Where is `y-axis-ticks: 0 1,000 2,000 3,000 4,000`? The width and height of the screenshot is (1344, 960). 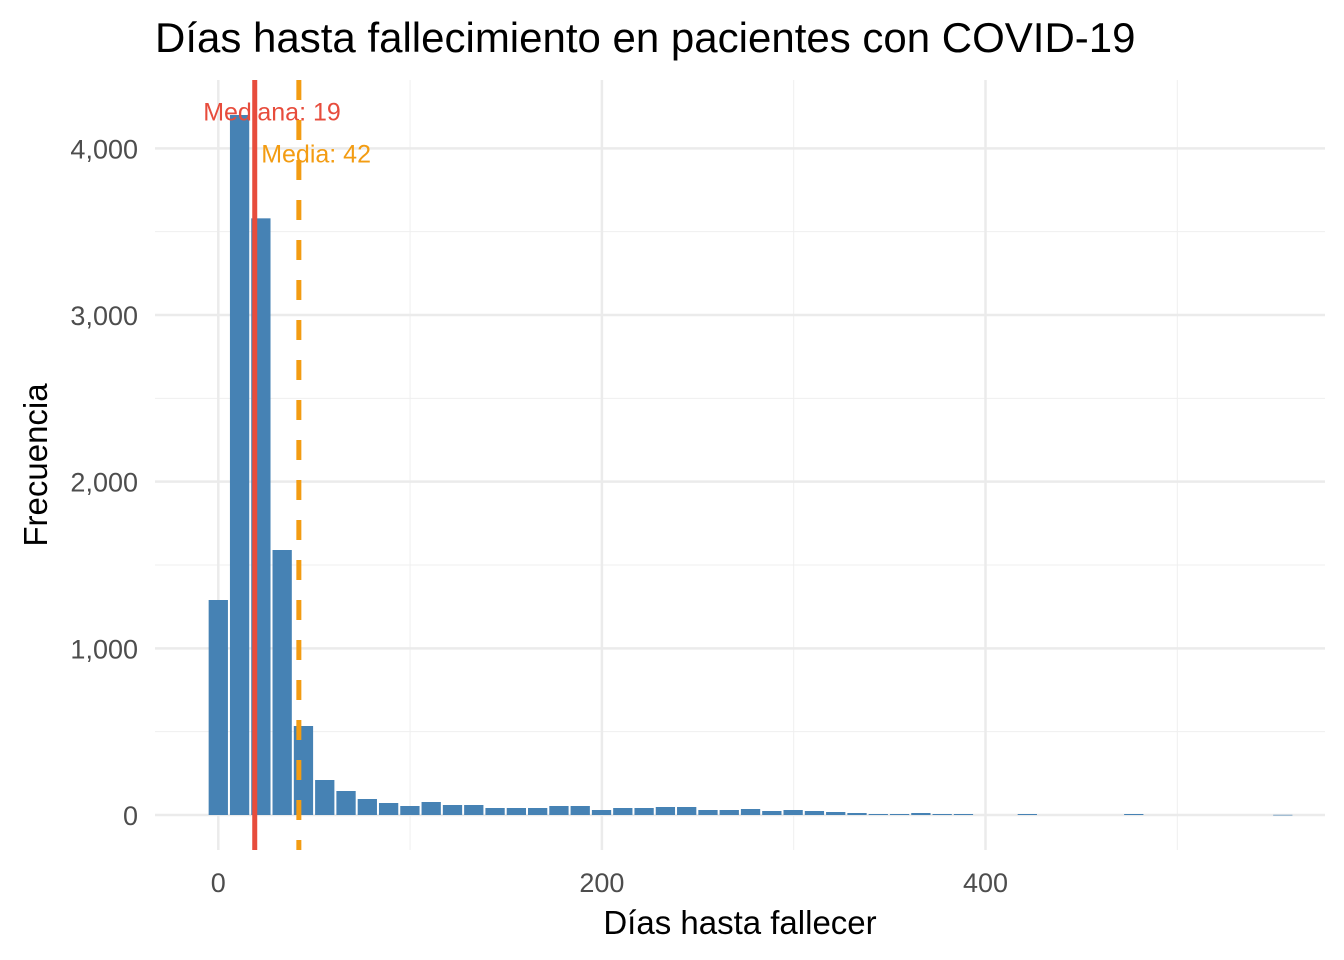
y-axis-ticks: 0 1,000 2,000 3,000 4,000 is located at coordinates (104, 482).